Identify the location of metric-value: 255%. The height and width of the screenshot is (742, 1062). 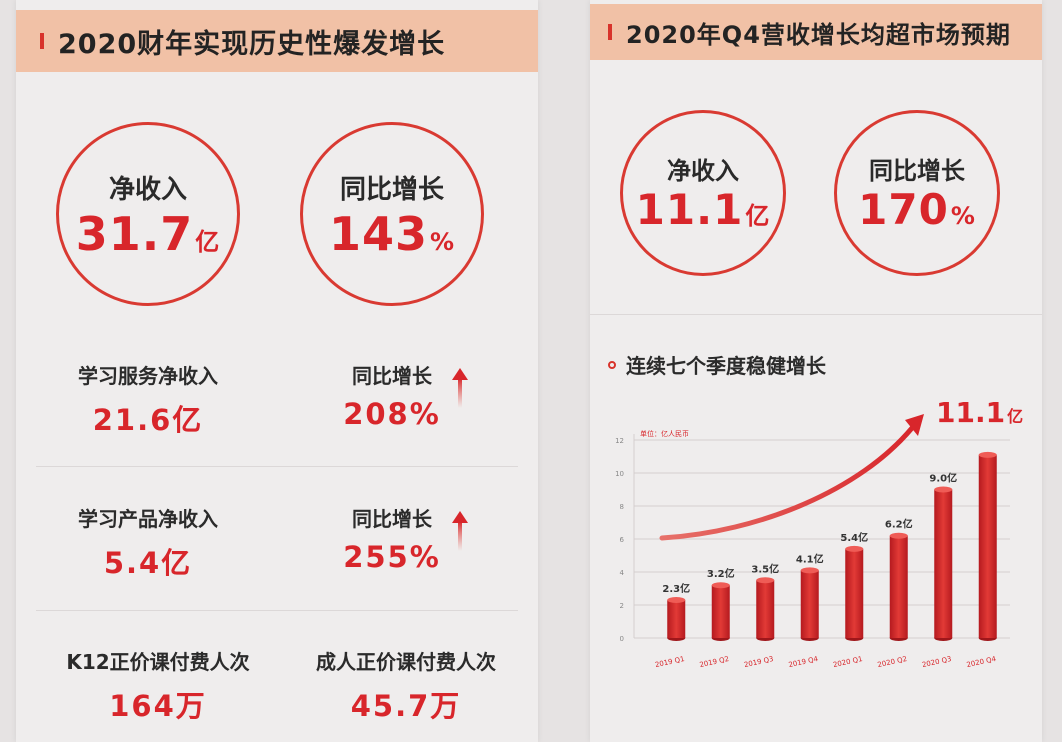
(392, 557).